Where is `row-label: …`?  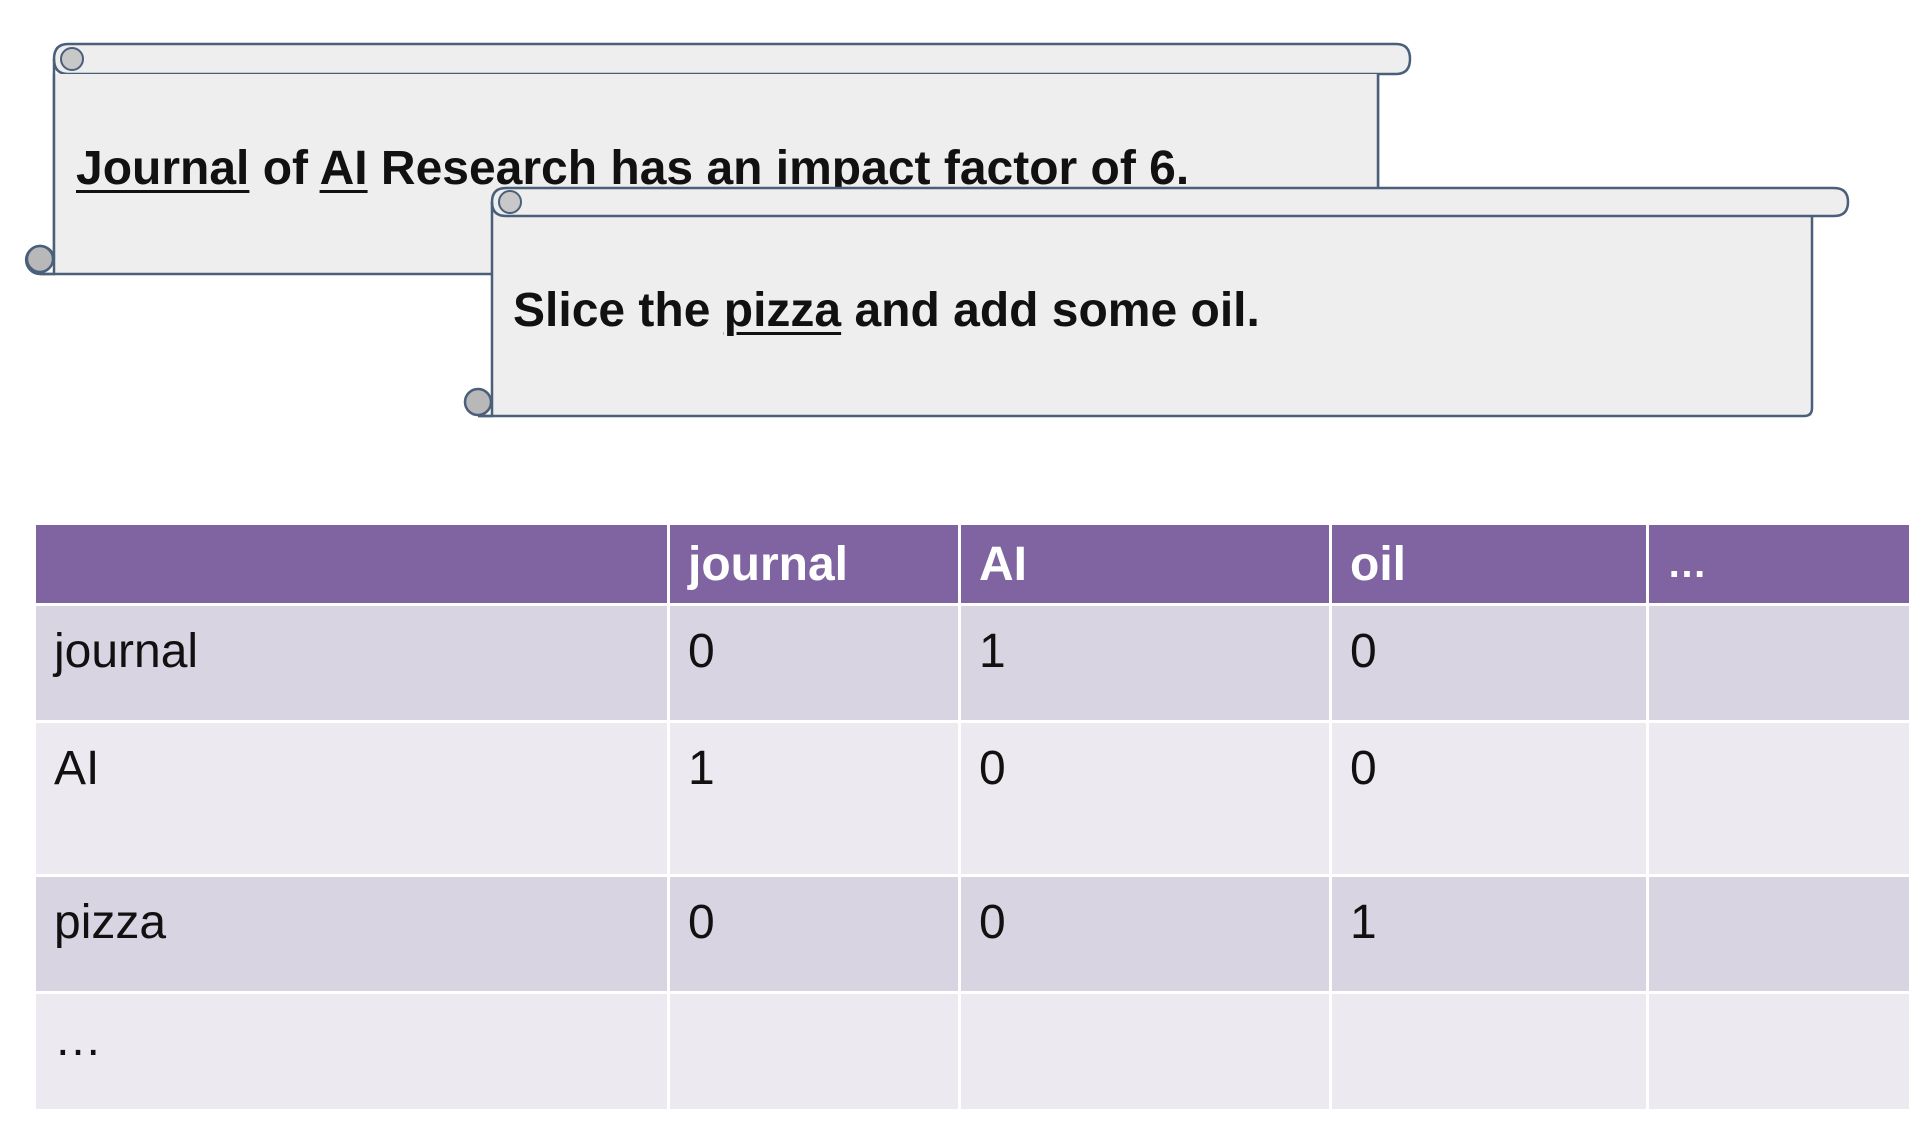
row-label: … is located at coordinates (351, 1051).